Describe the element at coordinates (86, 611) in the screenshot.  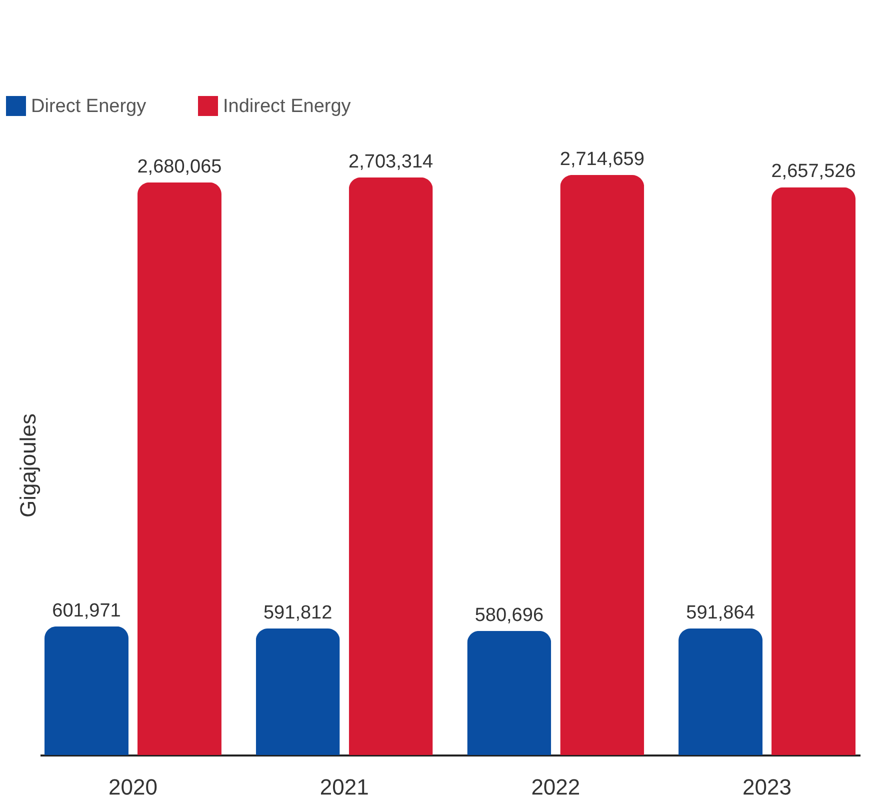
I see `data-label: 601,971` at that location.